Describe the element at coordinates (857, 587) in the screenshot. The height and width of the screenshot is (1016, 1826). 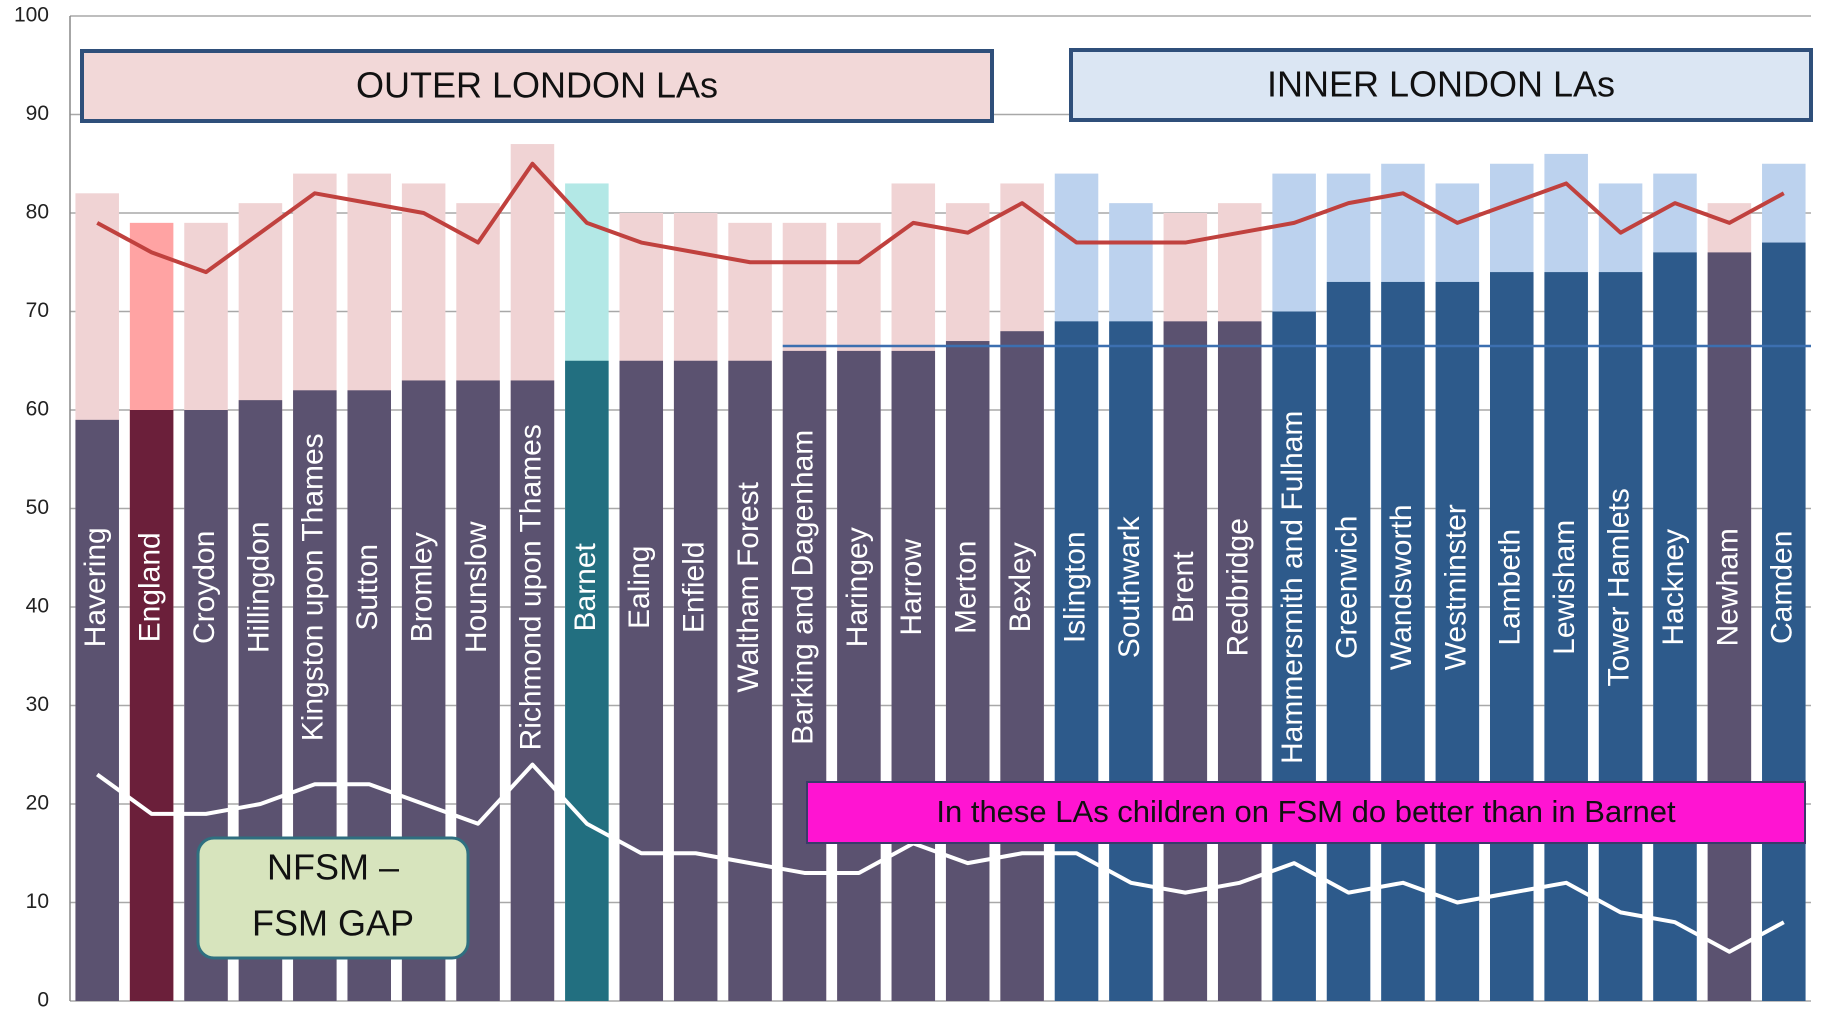
I see `x-tick-label: Haringey` at that location.